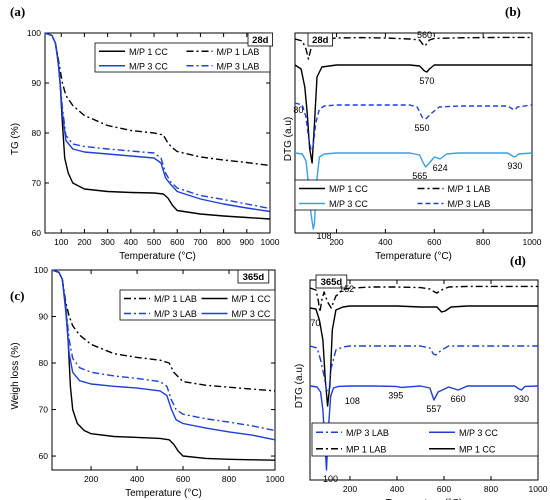  Describe the element at coordinates (15, 139) in the screenshot. I see `y-axis-label: TG (%)` at that location.